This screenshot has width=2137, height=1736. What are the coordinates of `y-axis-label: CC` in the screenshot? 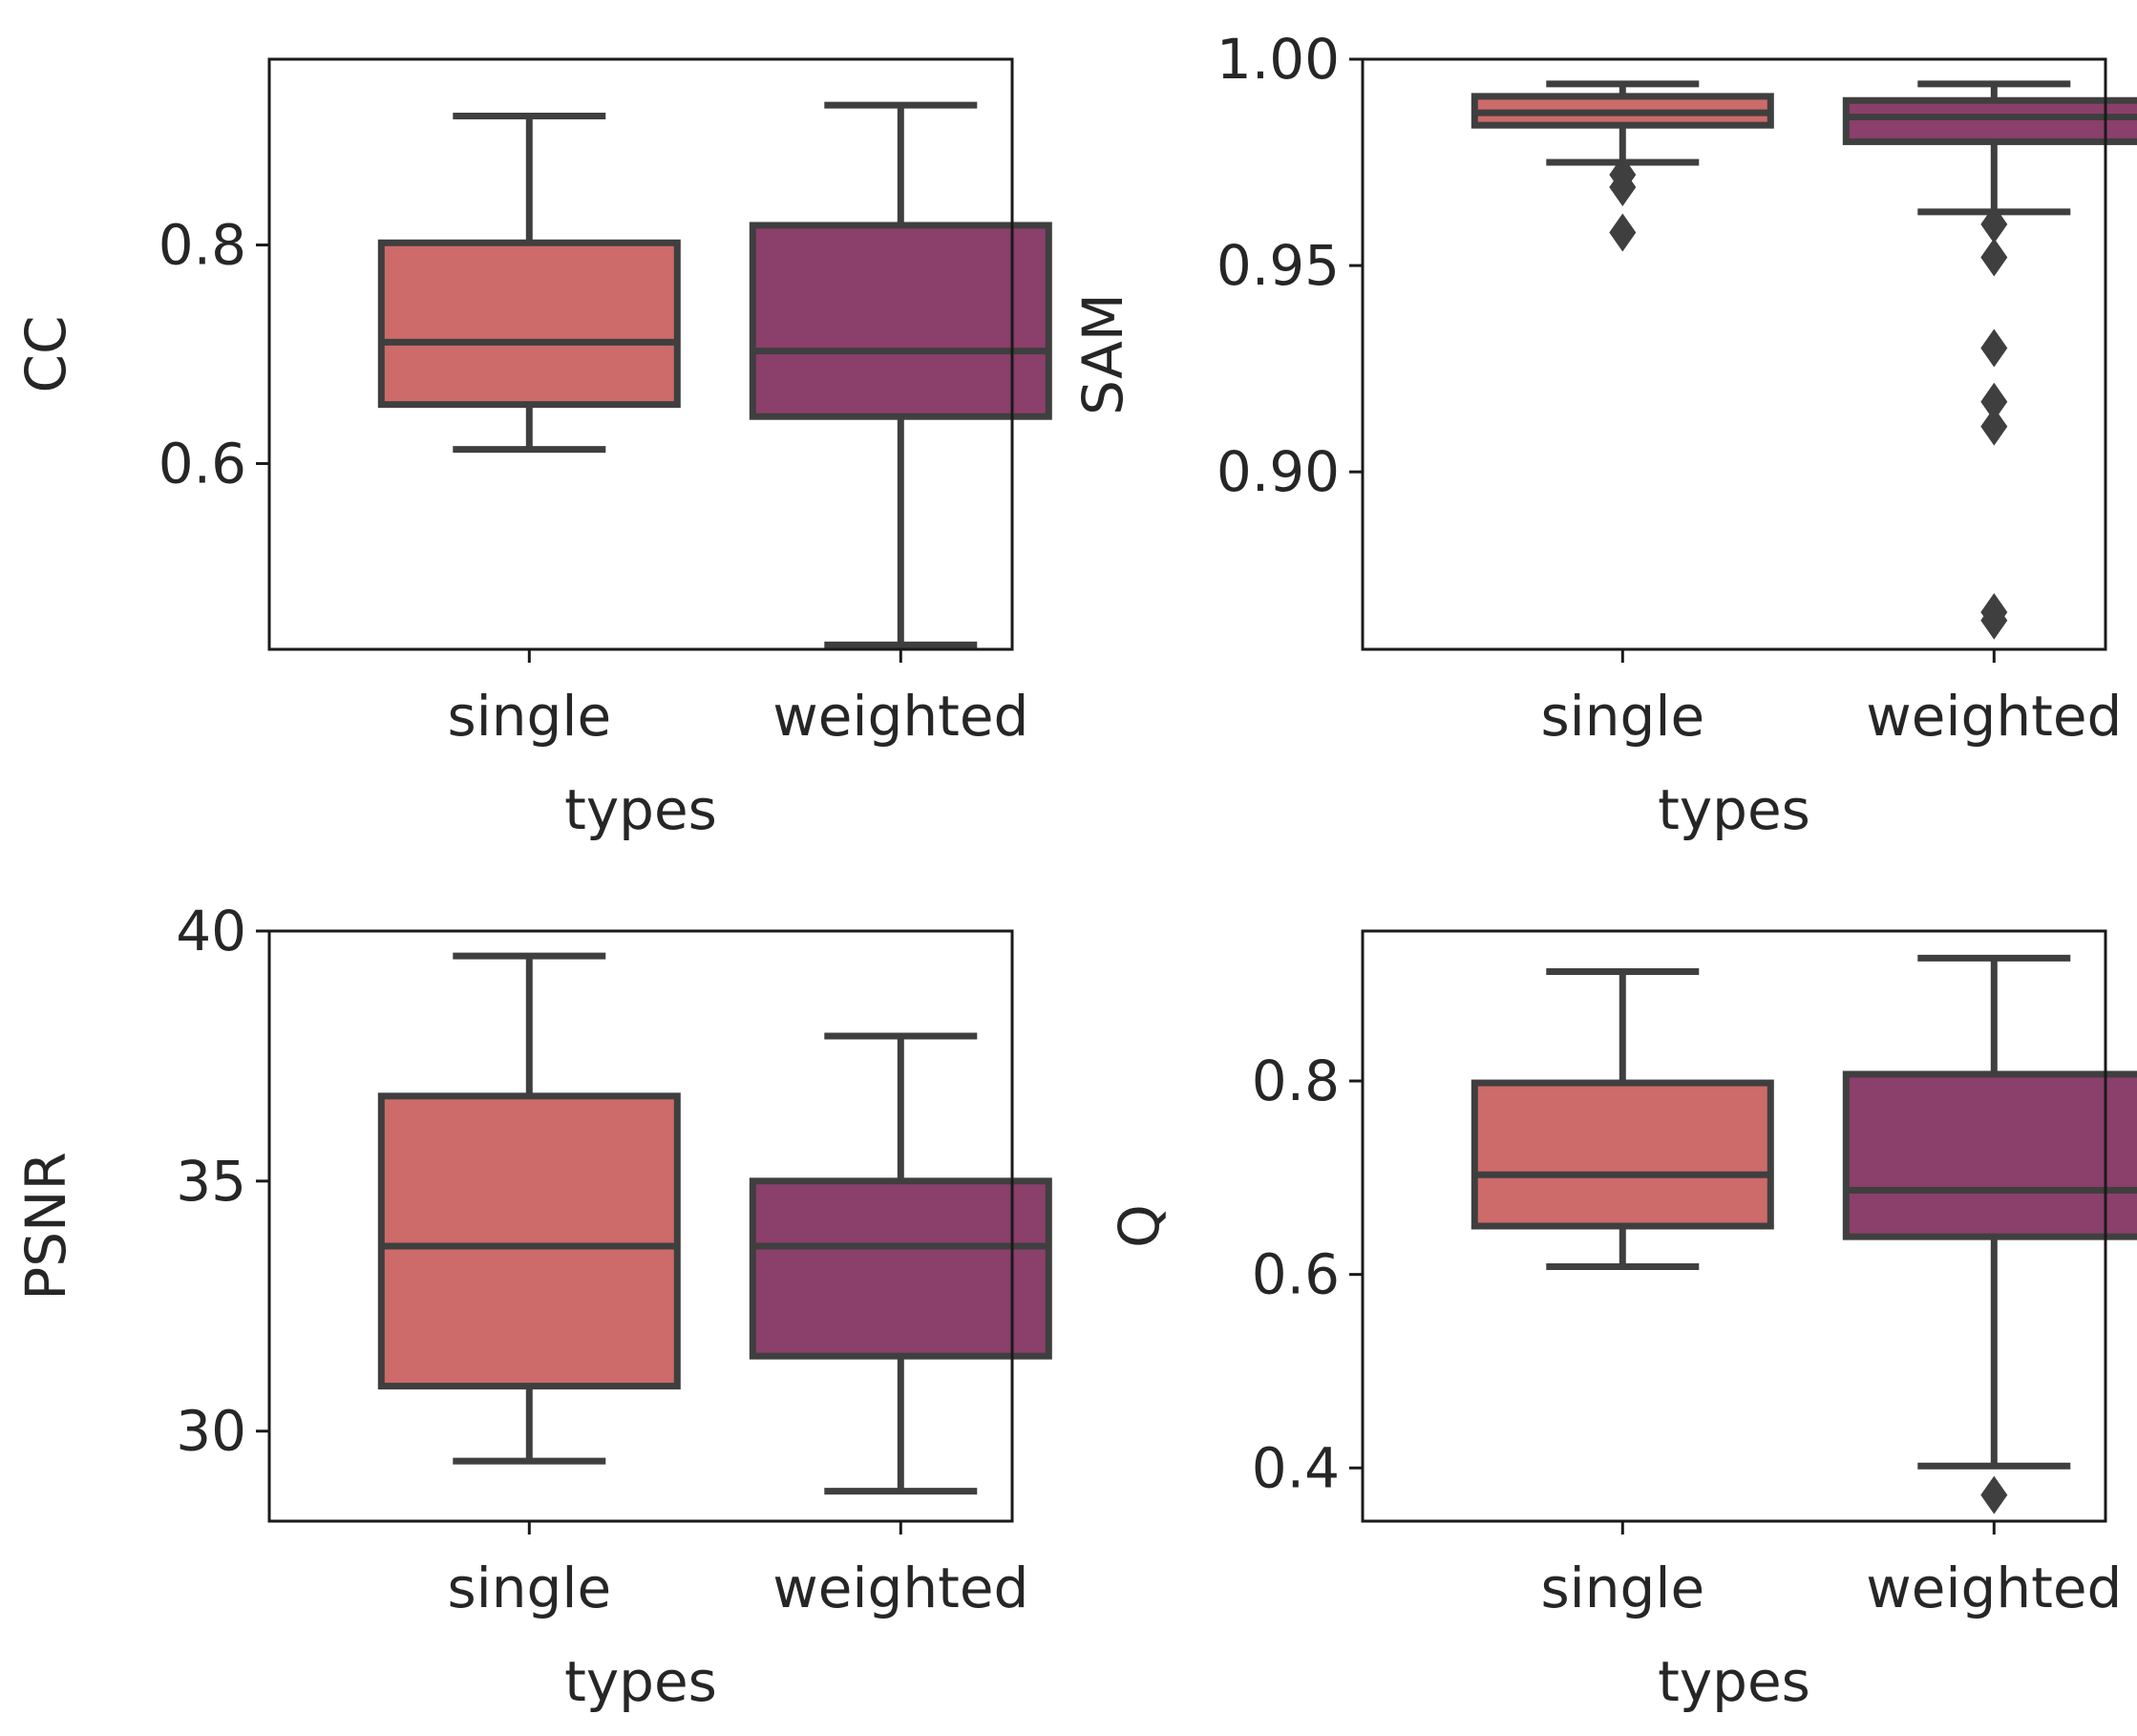 It's located at (45, 354).